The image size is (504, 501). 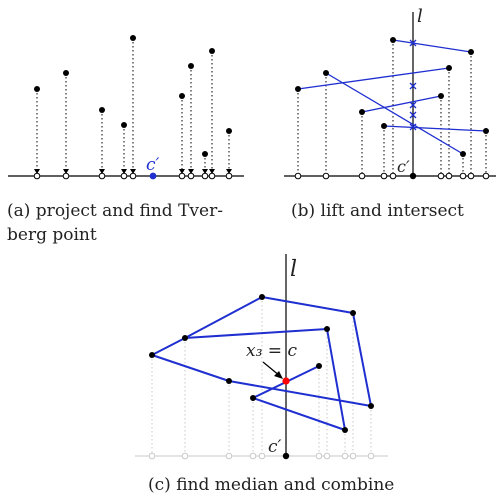 What do you see at coordinates (377, 211) in the screenshot?
I see `panel-b-caption-line1: (b) lift and intersect` at bounding box center [377, 211].